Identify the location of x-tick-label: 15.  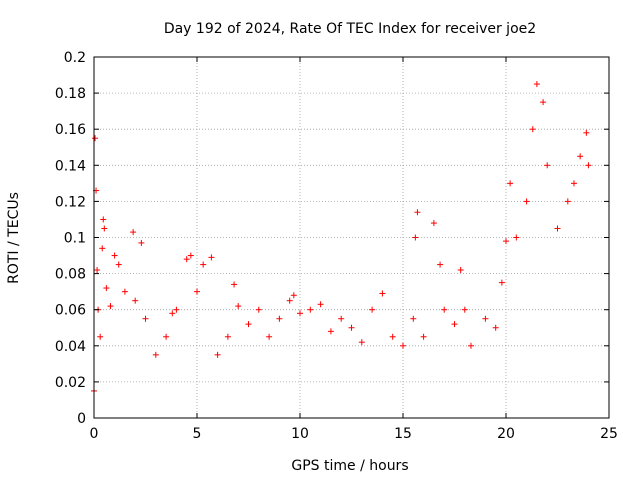
(403, 434).